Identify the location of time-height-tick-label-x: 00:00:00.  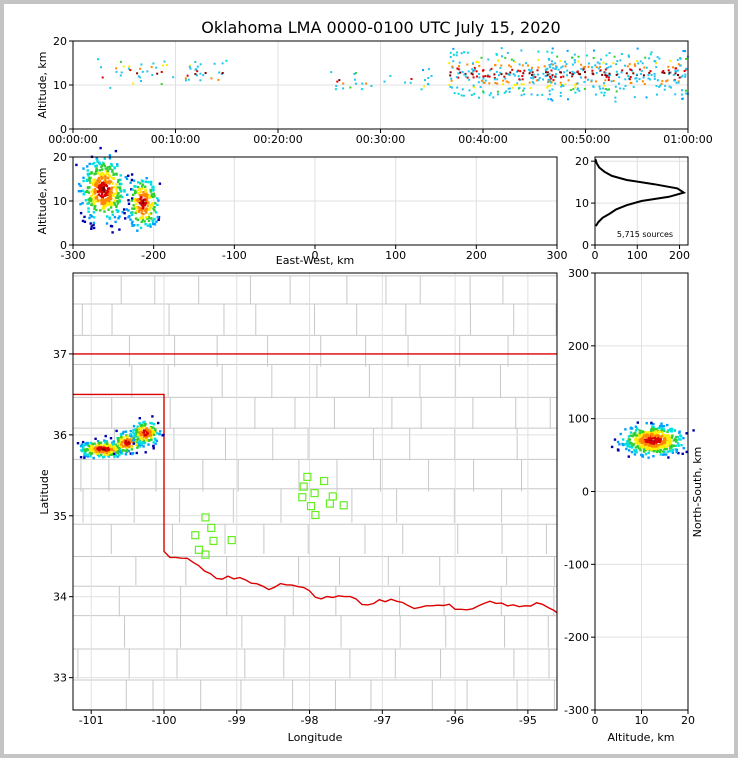
(72, 139).